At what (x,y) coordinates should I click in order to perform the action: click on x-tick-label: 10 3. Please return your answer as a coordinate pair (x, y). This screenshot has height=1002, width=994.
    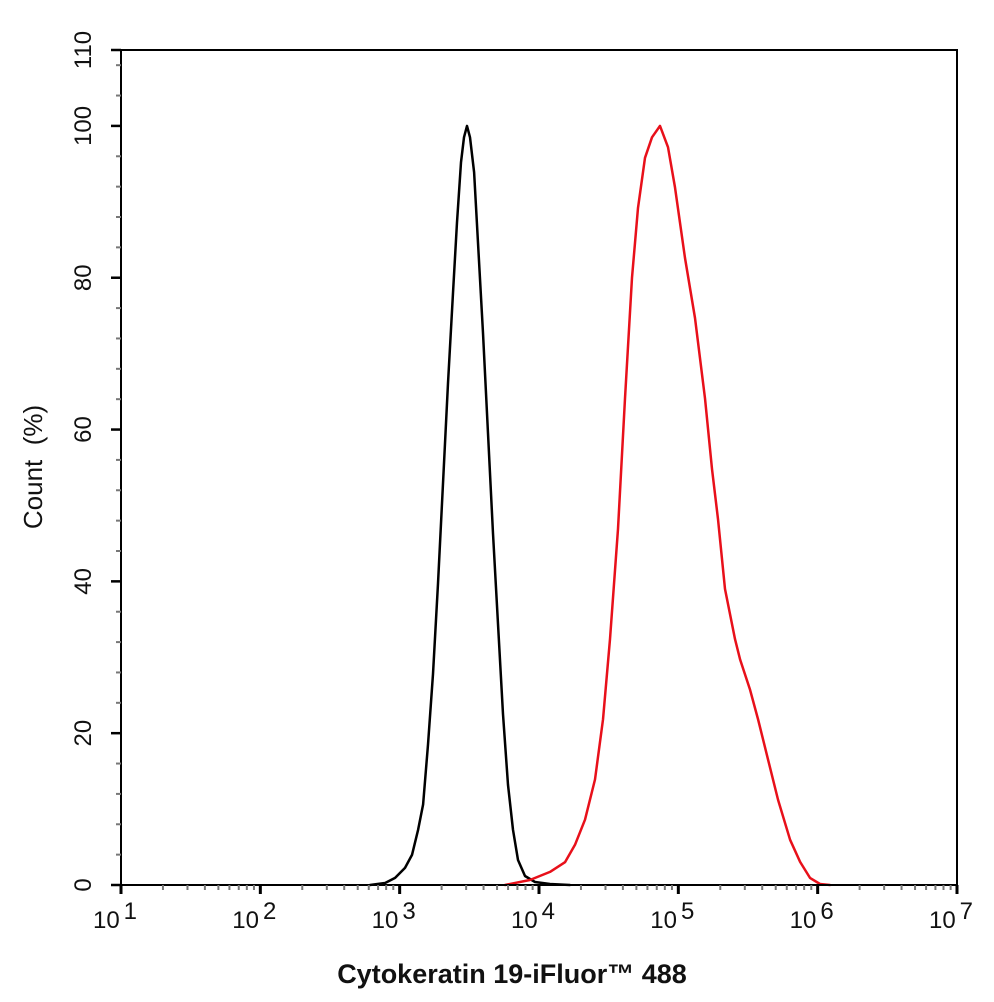
    Looking at the image, I should click on (394, 916).